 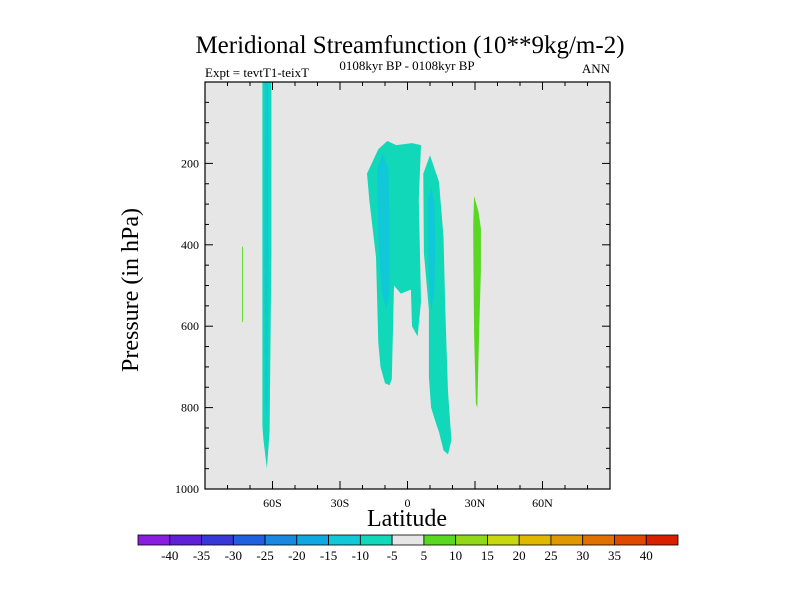 I want to click on colorbar-label: -5, so click(x=392, y=555).